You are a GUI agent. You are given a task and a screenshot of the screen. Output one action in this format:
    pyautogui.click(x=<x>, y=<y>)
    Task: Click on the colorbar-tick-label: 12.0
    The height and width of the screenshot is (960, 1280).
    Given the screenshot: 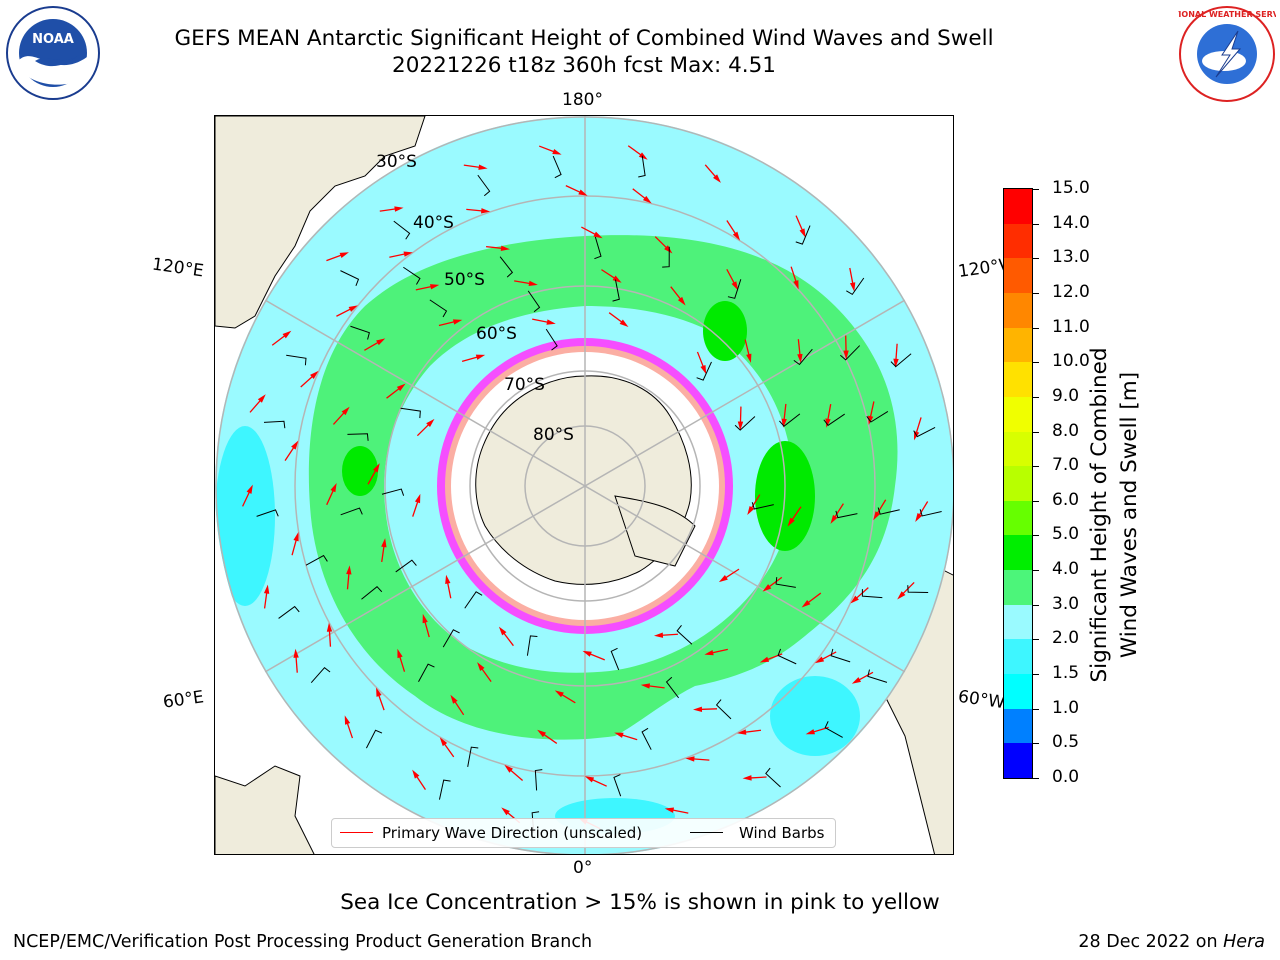 What is the action you would take?
    pyautogui.click(x=1071, y=291)
    